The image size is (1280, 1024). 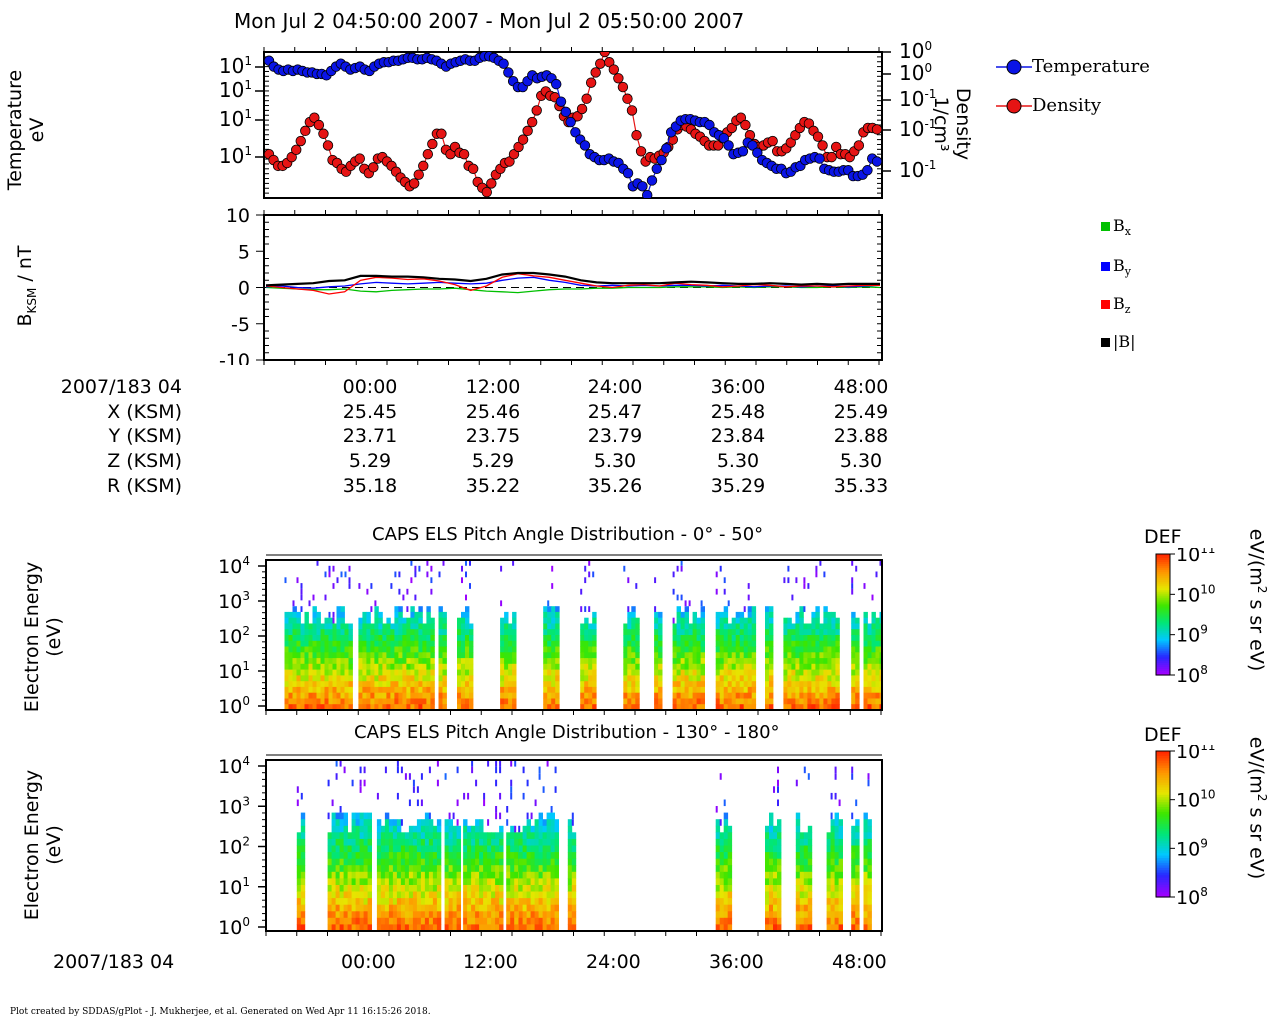 What do you see at coordinates (1119, 303) in the screenshot?
I see `bz-legend-label: B` at bounding box center [1119, 303].